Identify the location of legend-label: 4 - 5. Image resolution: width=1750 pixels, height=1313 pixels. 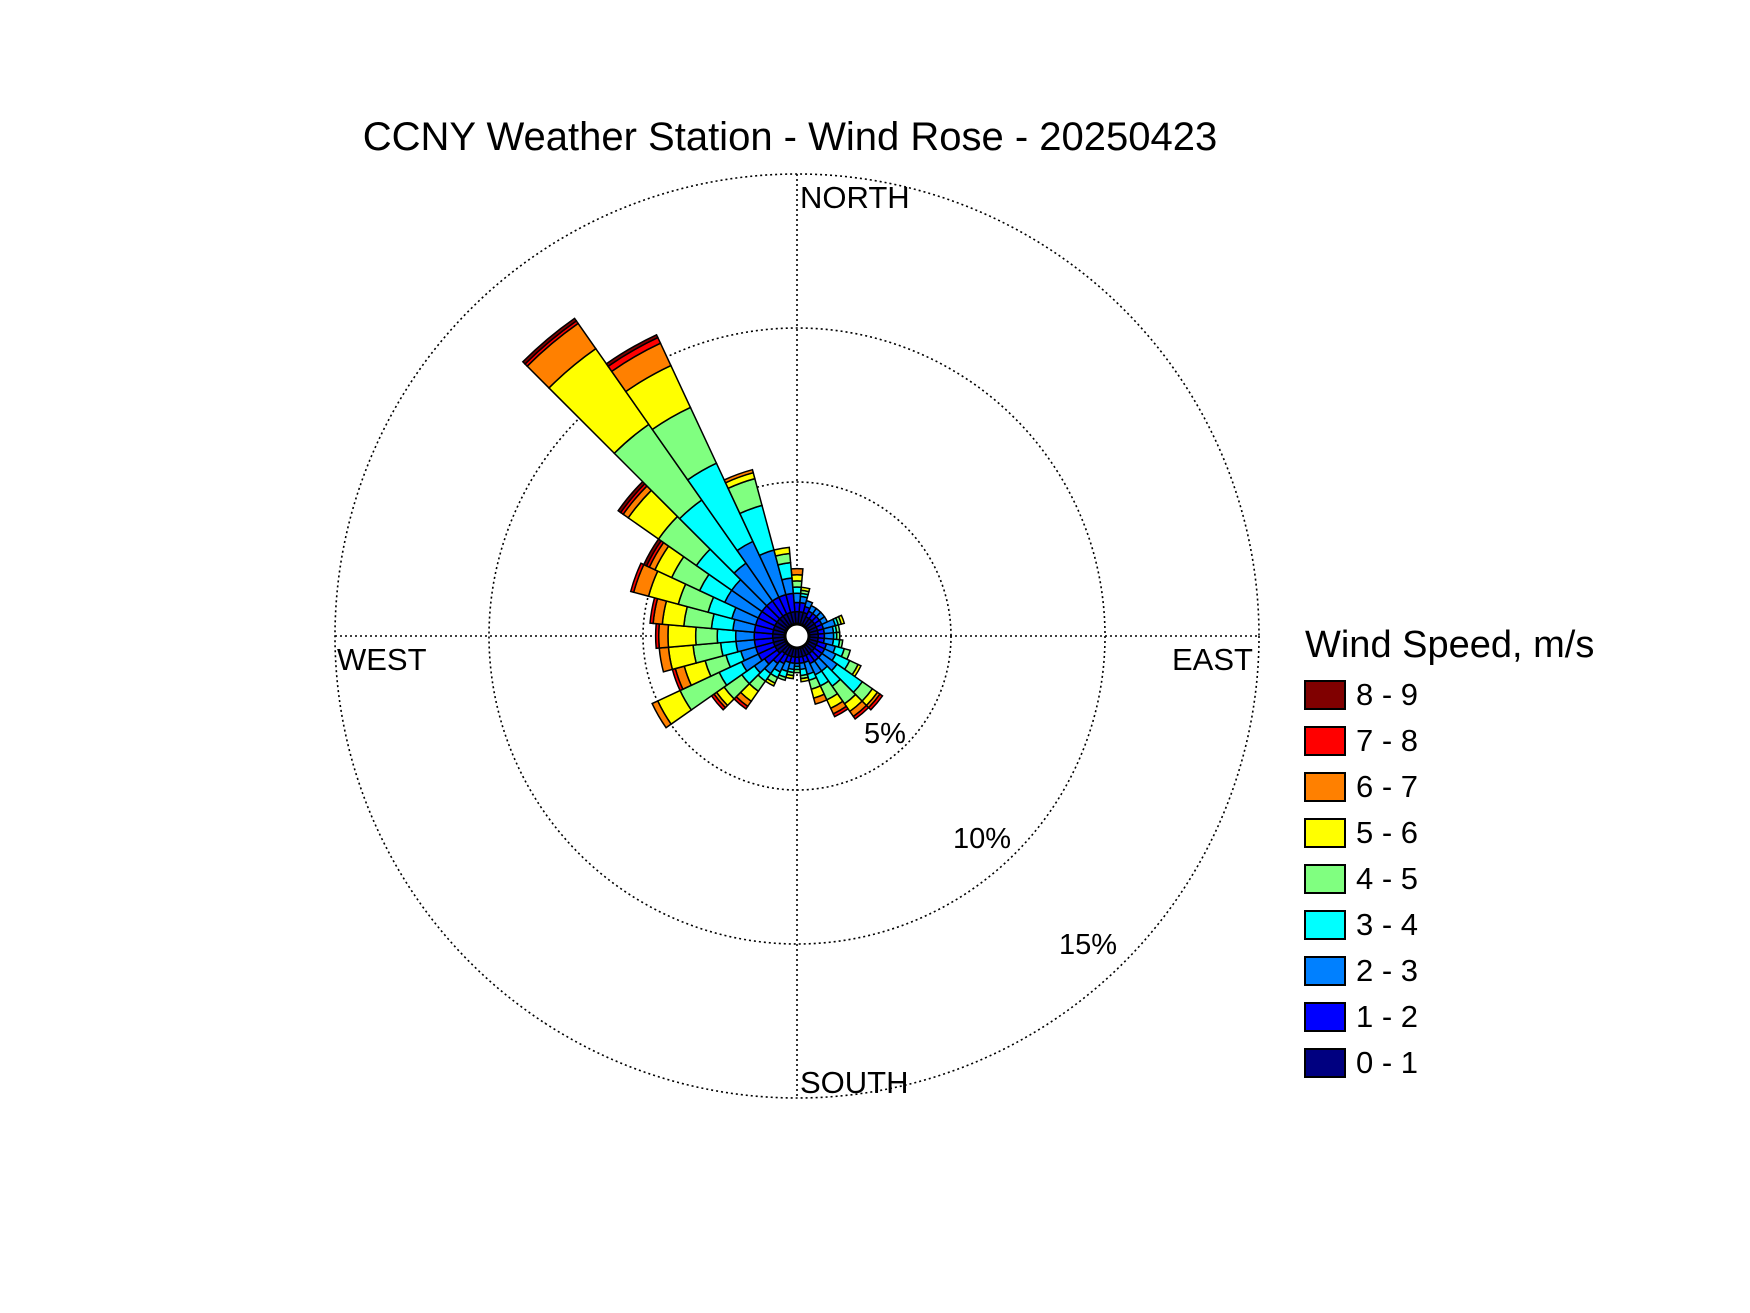
(1387, 878).